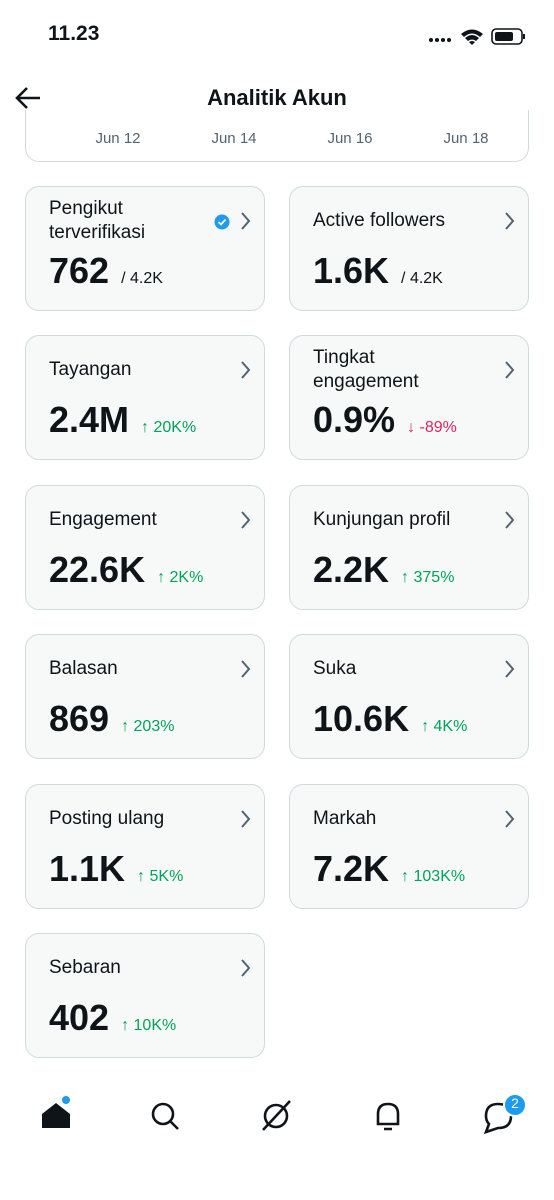 The image size is (554, 1200). What do you see at coordinates (112, 1022) in the screenshot?
I see `metric-value: 402 ↑ 10K%` at bounding box center [112, 1022].